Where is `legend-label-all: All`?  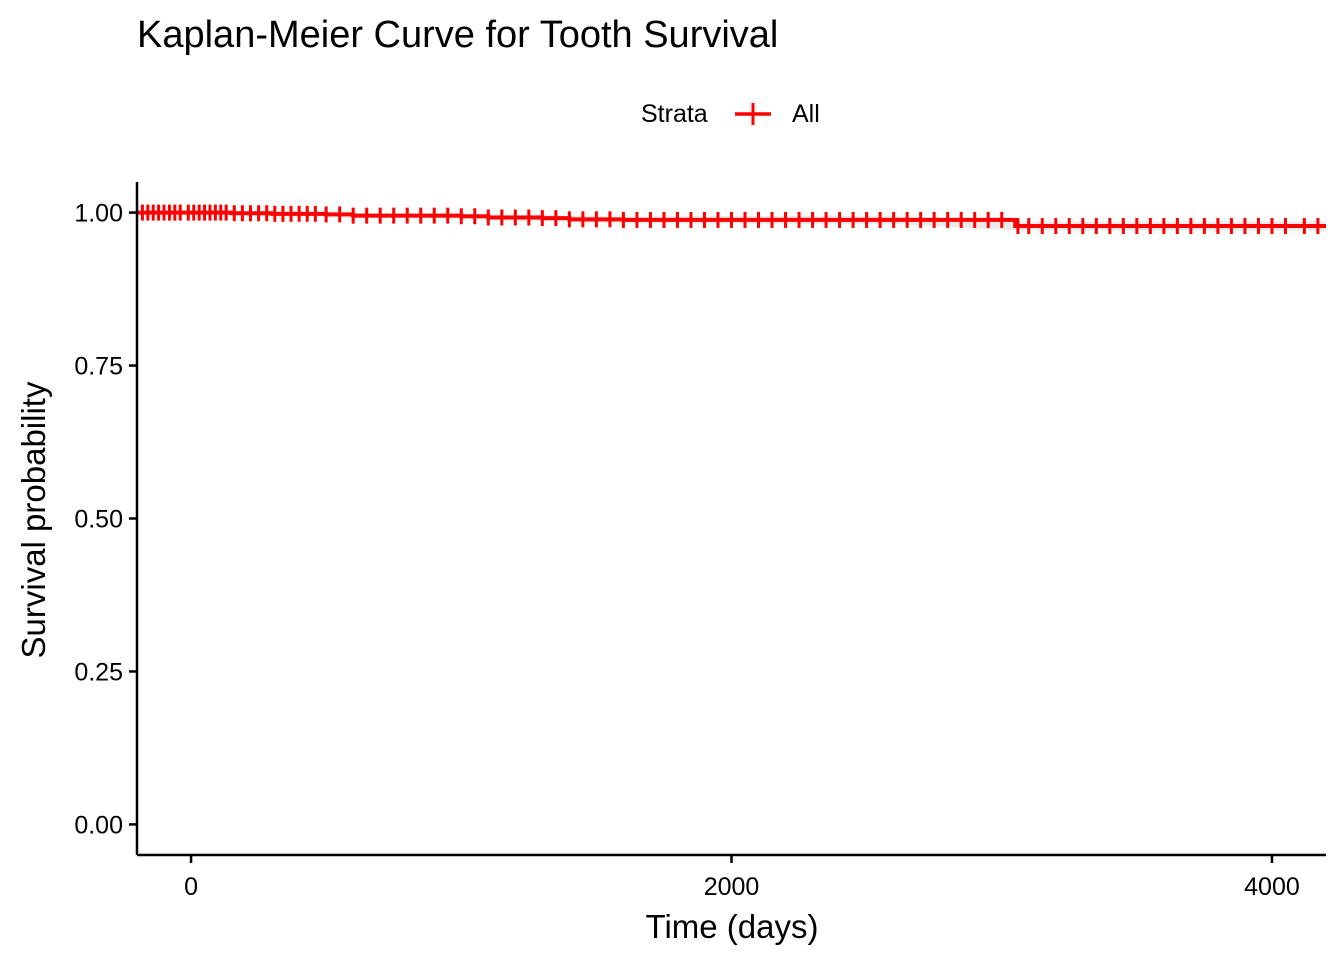 legend-label-all: All is located at coordinates (806, 114).